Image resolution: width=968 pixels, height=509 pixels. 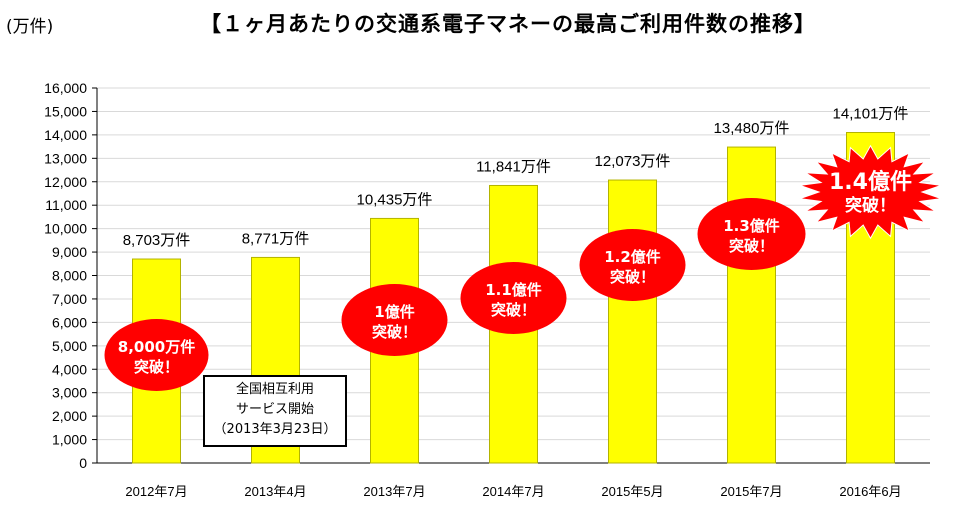 What do you see at coordinates (508, 24) in the screenshot?
I see `chart-title: 【１ヶ月あたりの交通系電子マネーの最高ご利用件数の推移】` at bounding box center [508, 24].